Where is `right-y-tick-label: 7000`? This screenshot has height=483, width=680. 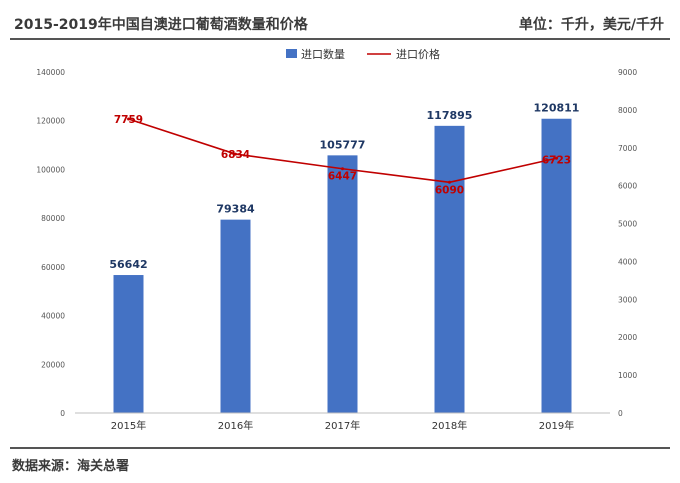
right-y-tick-label: 7000 is located at coordinates (627, 148).